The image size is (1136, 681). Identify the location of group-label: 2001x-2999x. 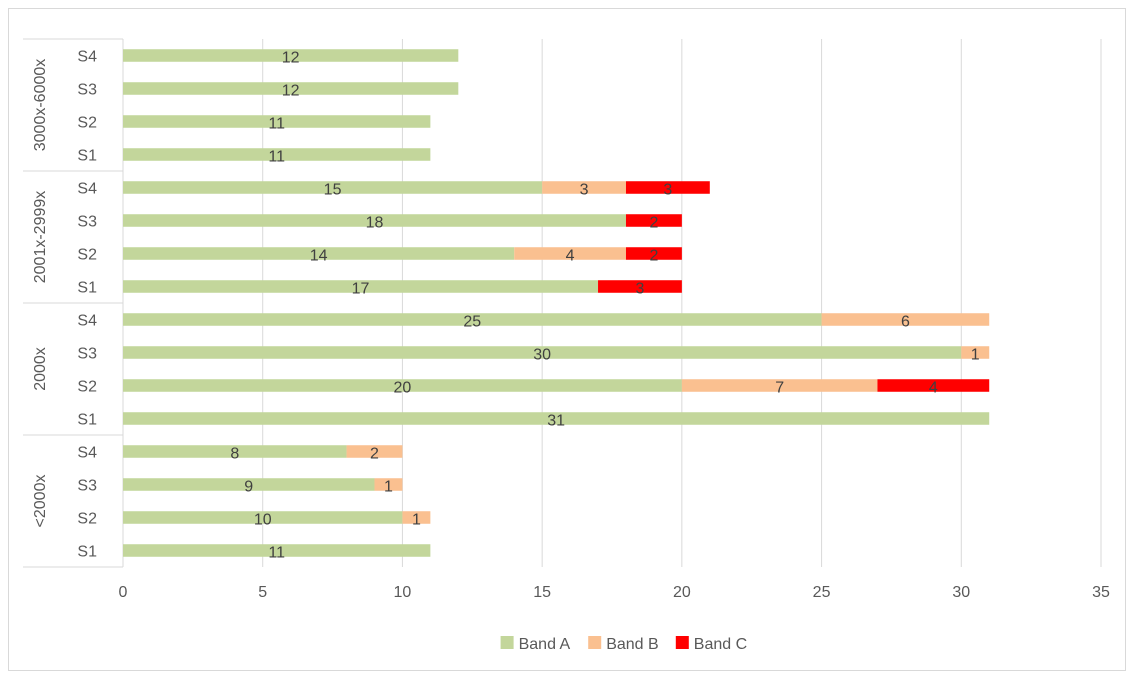
(40, 237).